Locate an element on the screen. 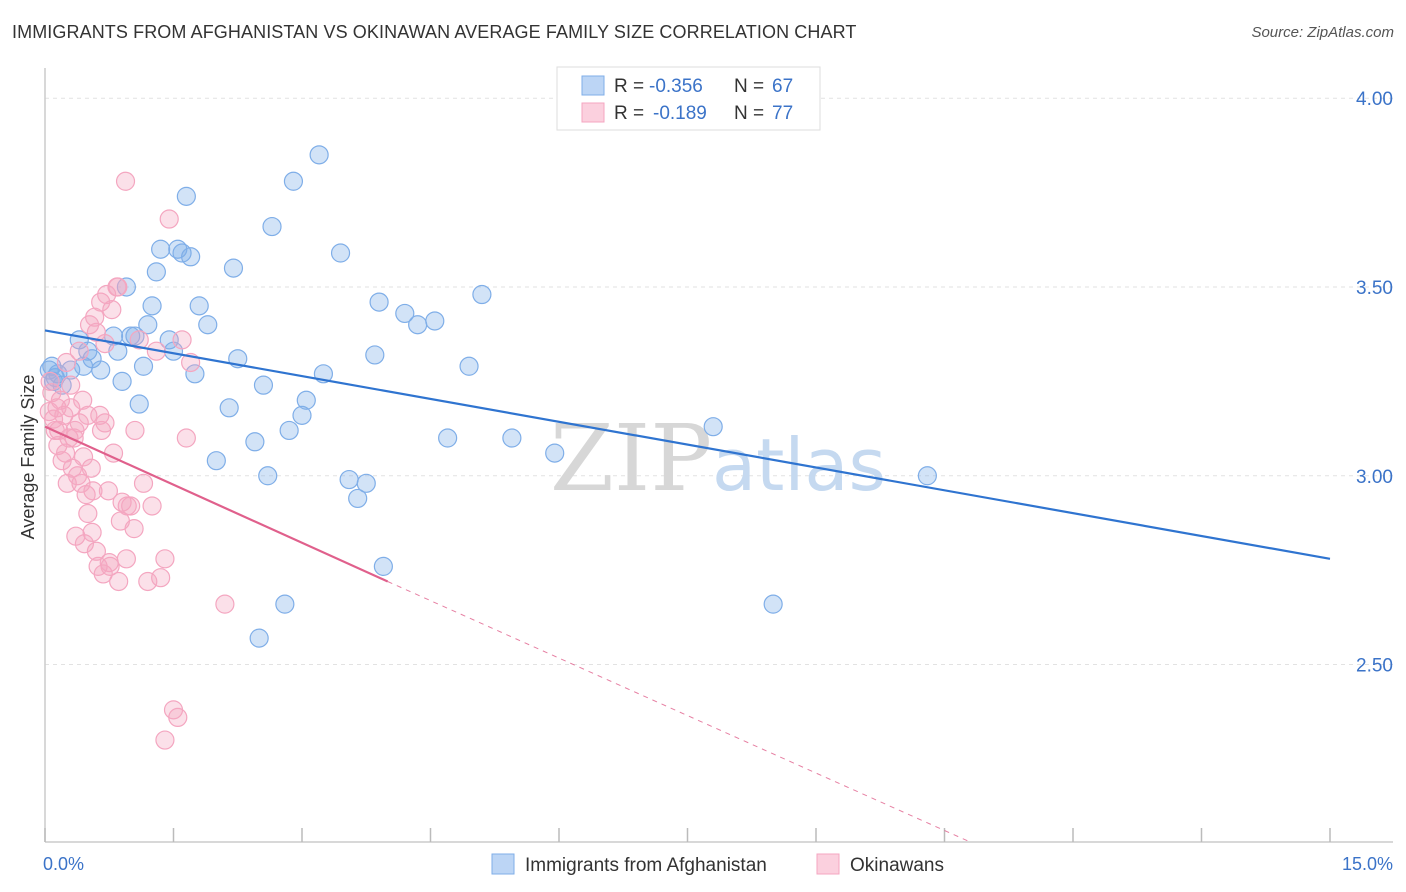  legend-r-label-okinawans: R = is located at coordinates (629, 113).